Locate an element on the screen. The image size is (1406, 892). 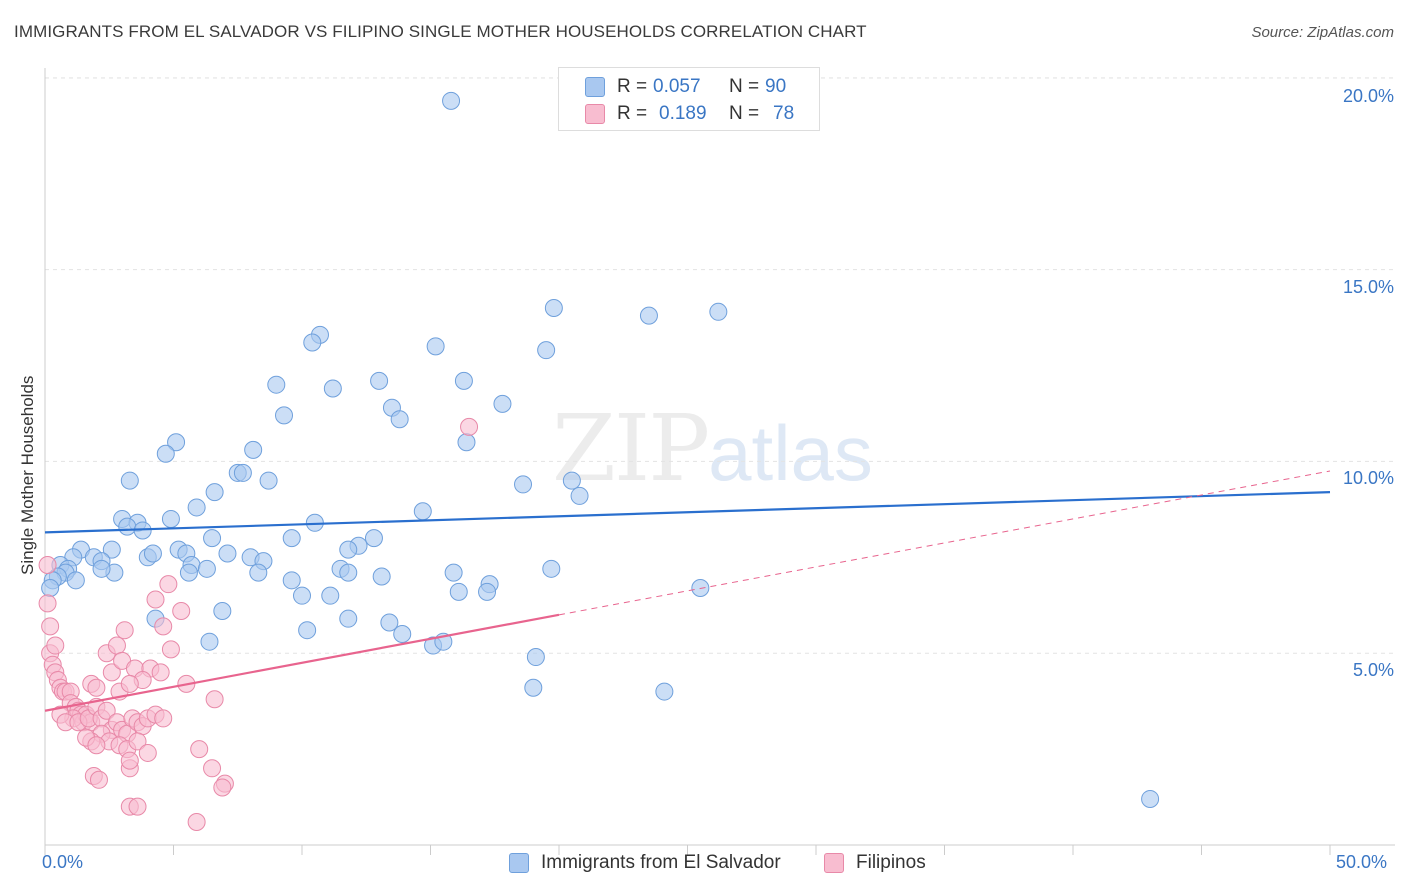
trendline-el-salvador is located at coordinates (687, 512).